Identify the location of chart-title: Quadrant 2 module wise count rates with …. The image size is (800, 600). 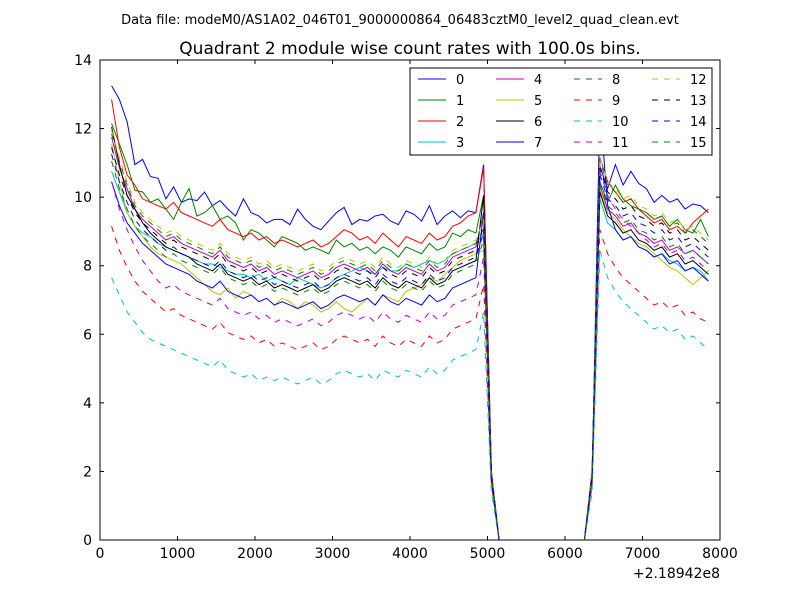
(409, 49).